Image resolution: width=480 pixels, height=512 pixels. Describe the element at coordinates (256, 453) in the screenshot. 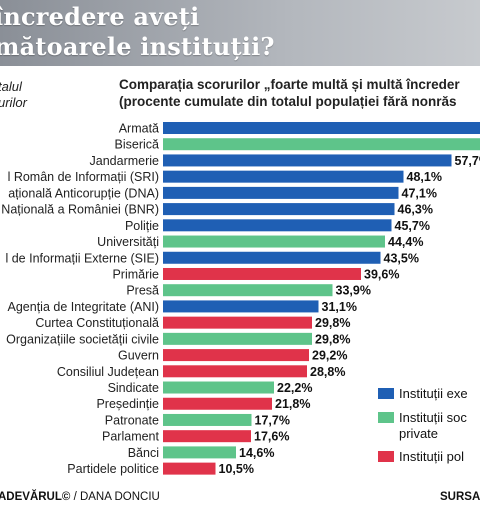

I see `value-label-20: 14,6%` at that location.